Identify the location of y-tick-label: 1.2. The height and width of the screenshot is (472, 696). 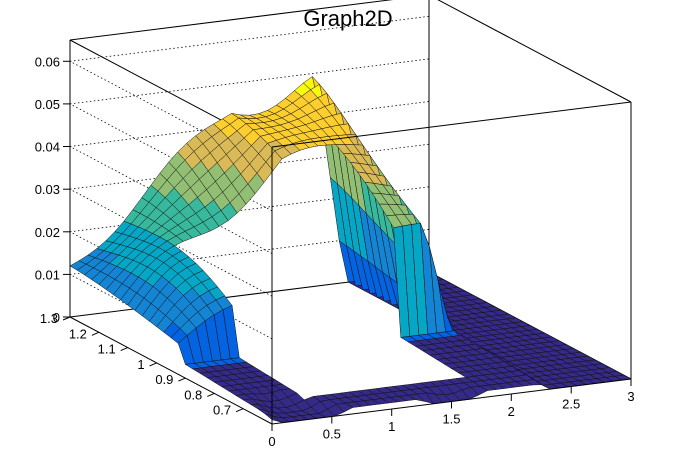
(78, 333).